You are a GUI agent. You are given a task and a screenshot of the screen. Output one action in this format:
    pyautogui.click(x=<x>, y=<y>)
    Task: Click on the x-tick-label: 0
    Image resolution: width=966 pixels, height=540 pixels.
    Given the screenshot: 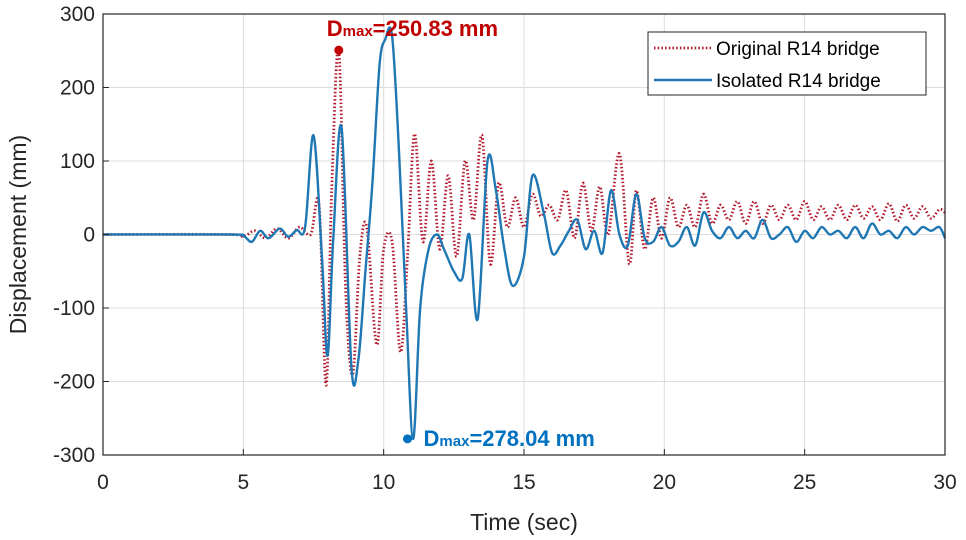 What is the action you would take?
    pyautogui.click(x=103, y=482)
    